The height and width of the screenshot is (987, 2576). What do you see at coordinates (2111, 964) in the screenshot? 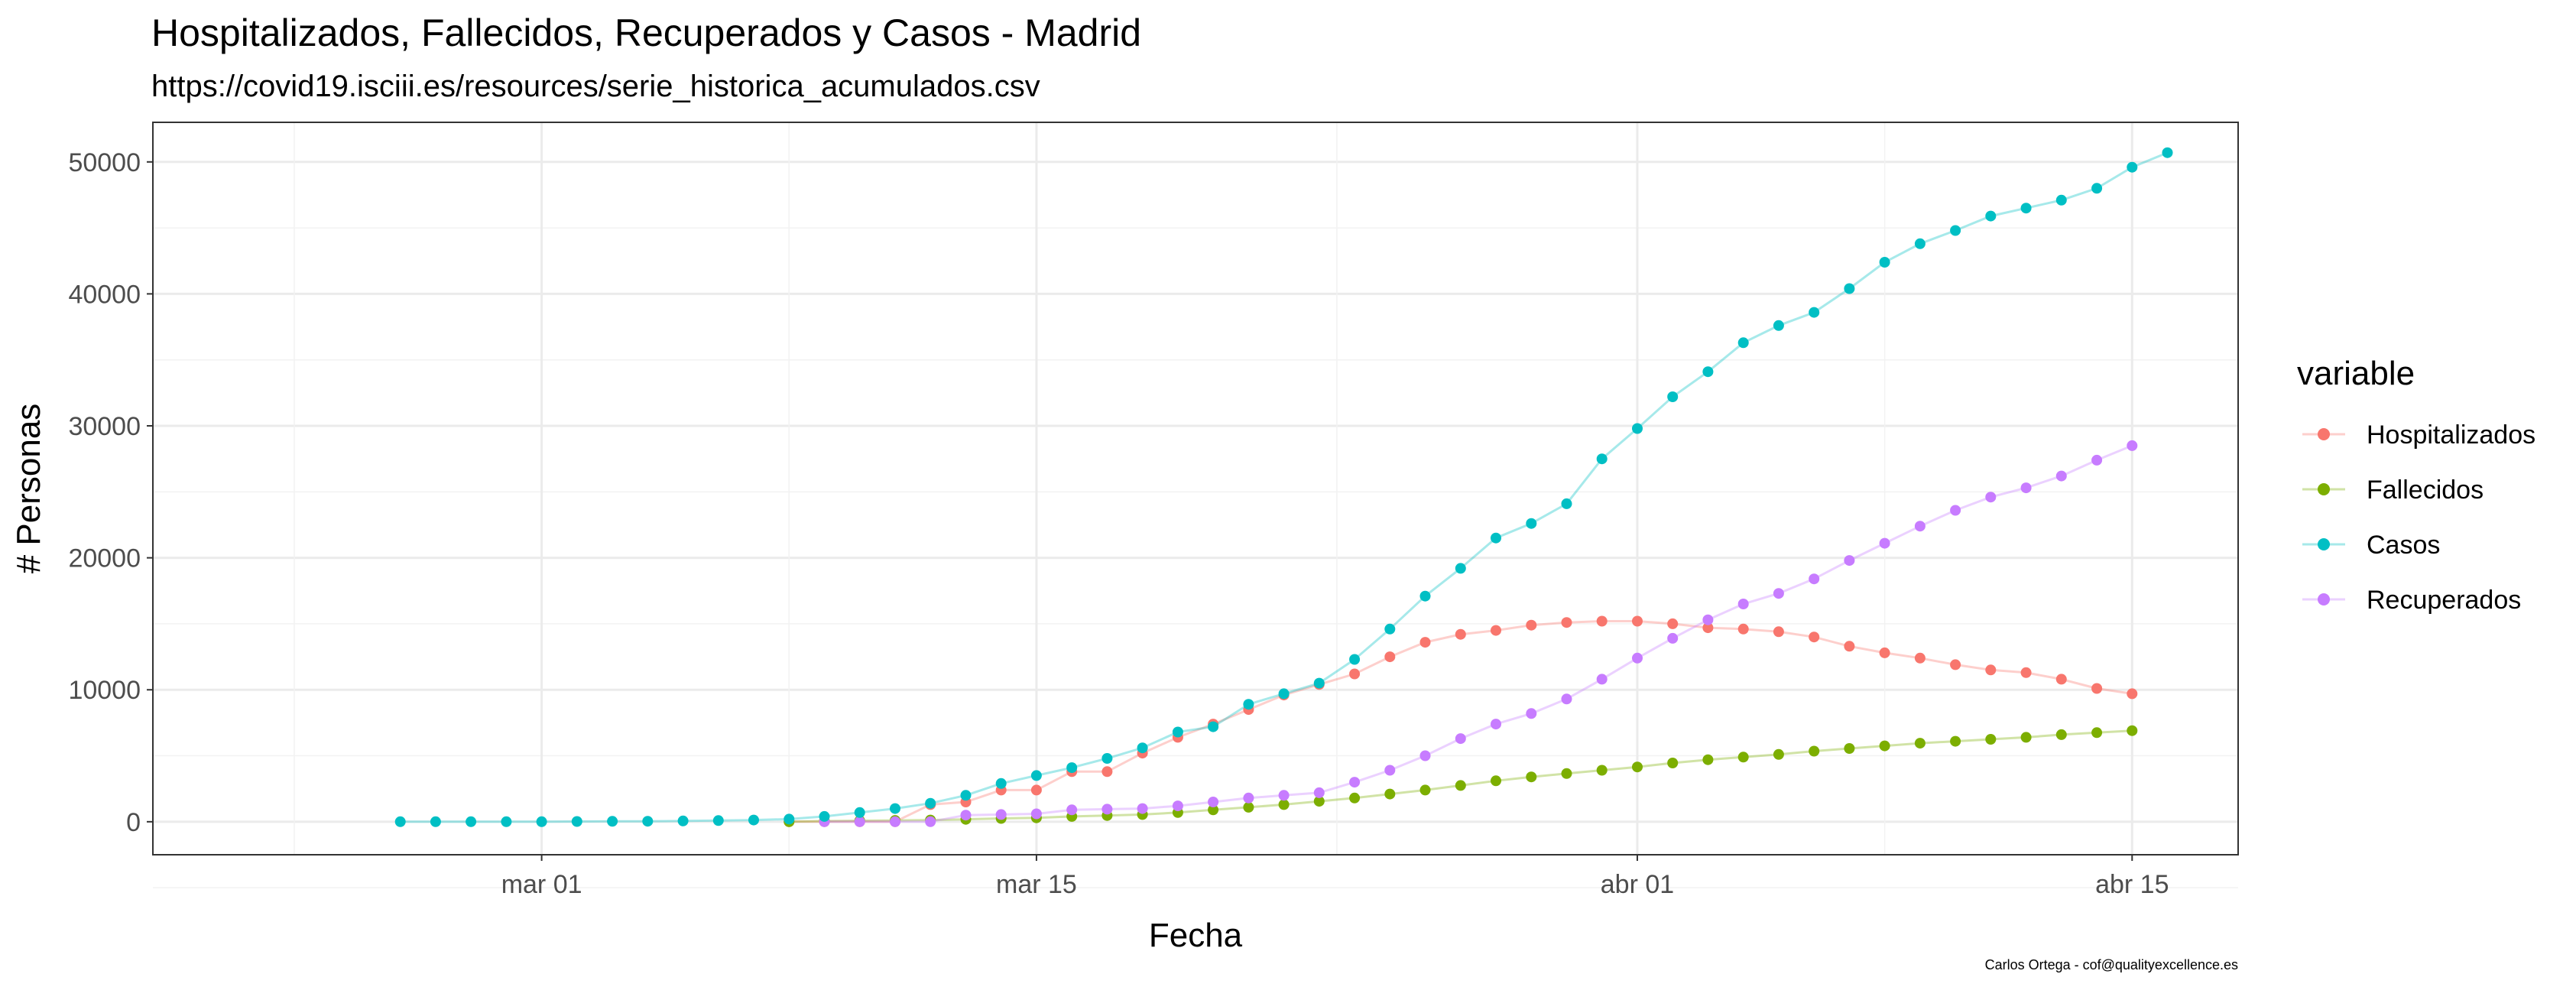
I see `chart-caption: Carlos Ortega - cof@qualityexcellence.es` at bounding box center [2111, 964].